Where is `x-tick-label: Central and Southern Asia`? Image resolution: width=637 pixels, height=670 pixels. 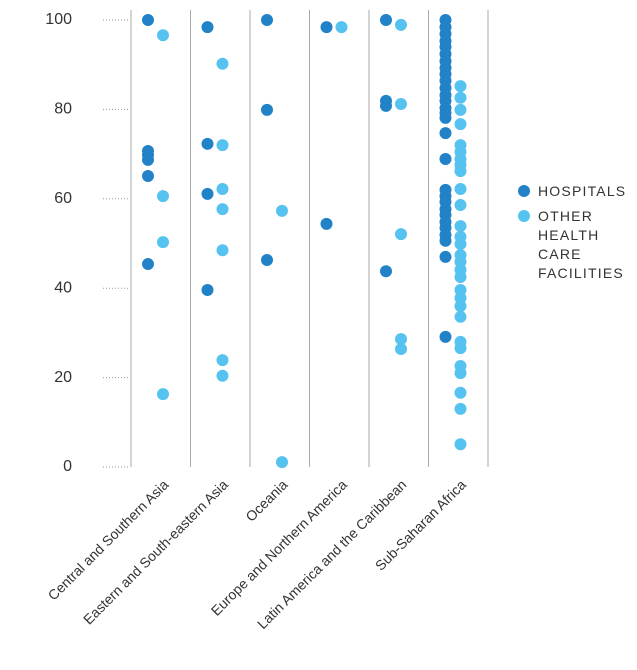 x-tick-label: Central and Southern Asia is located at coordinates (108, 539).